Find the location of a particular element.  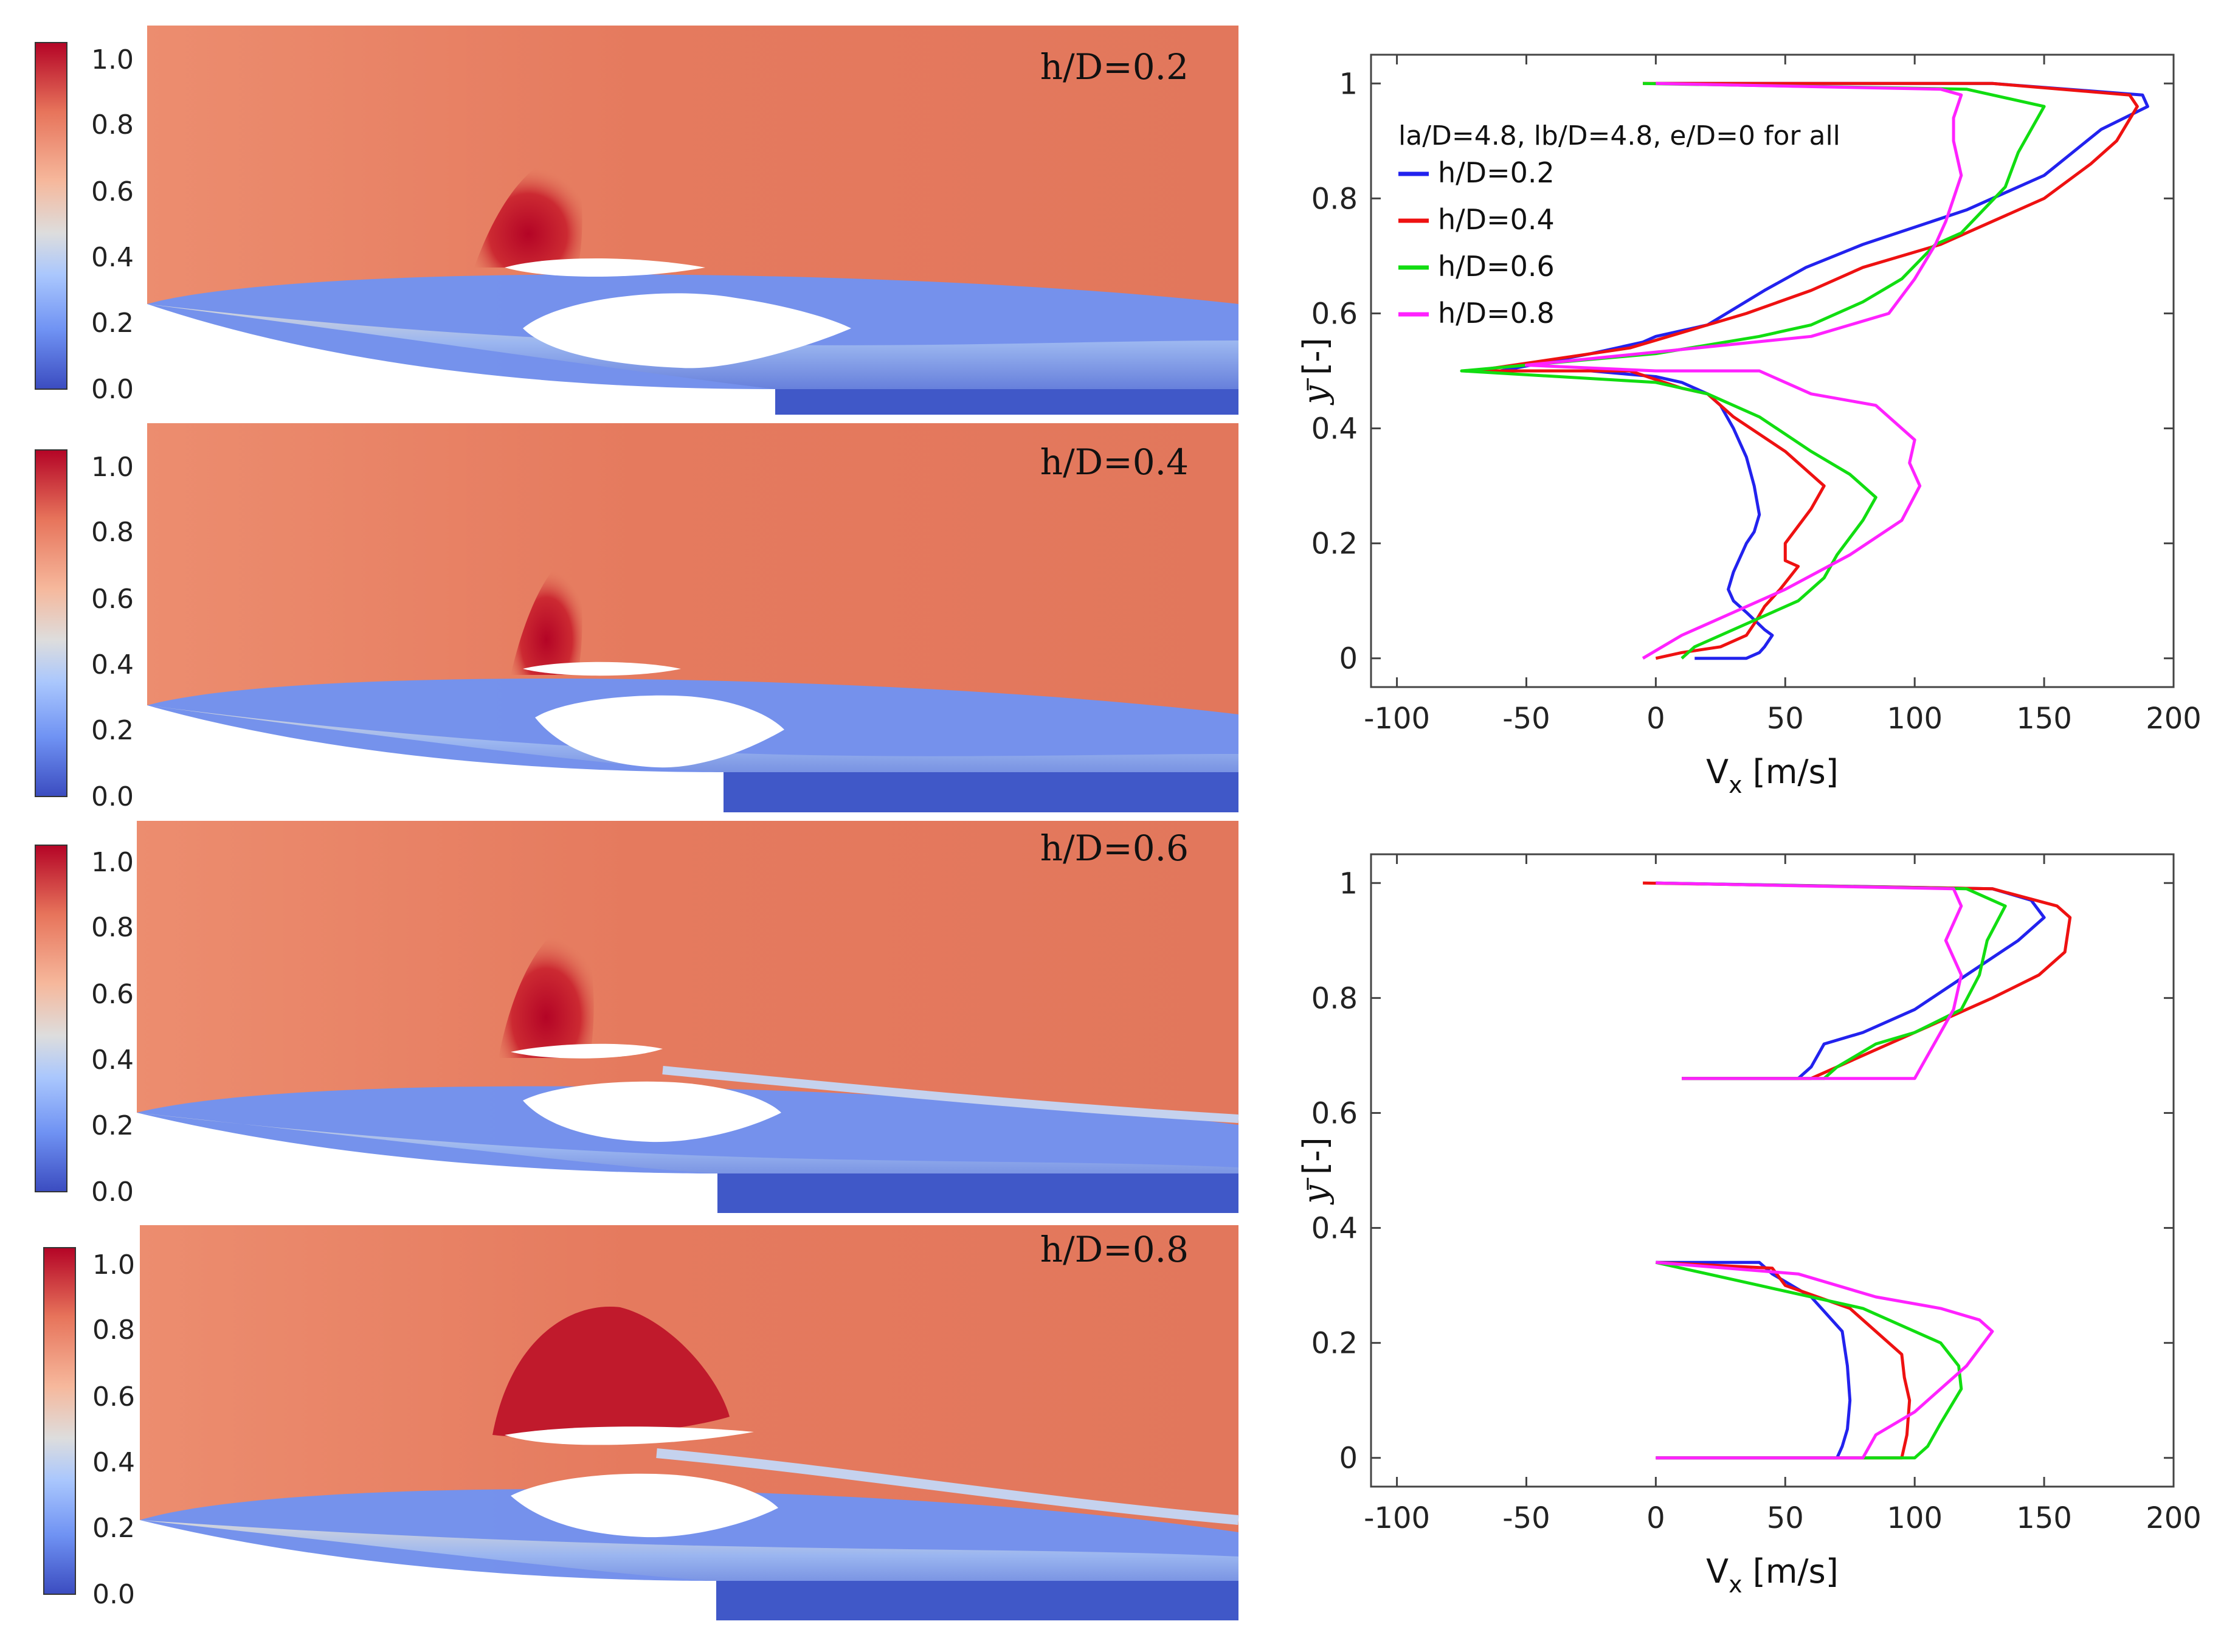

x-axis-label-main: V is located at coordinates (1717, 1571).